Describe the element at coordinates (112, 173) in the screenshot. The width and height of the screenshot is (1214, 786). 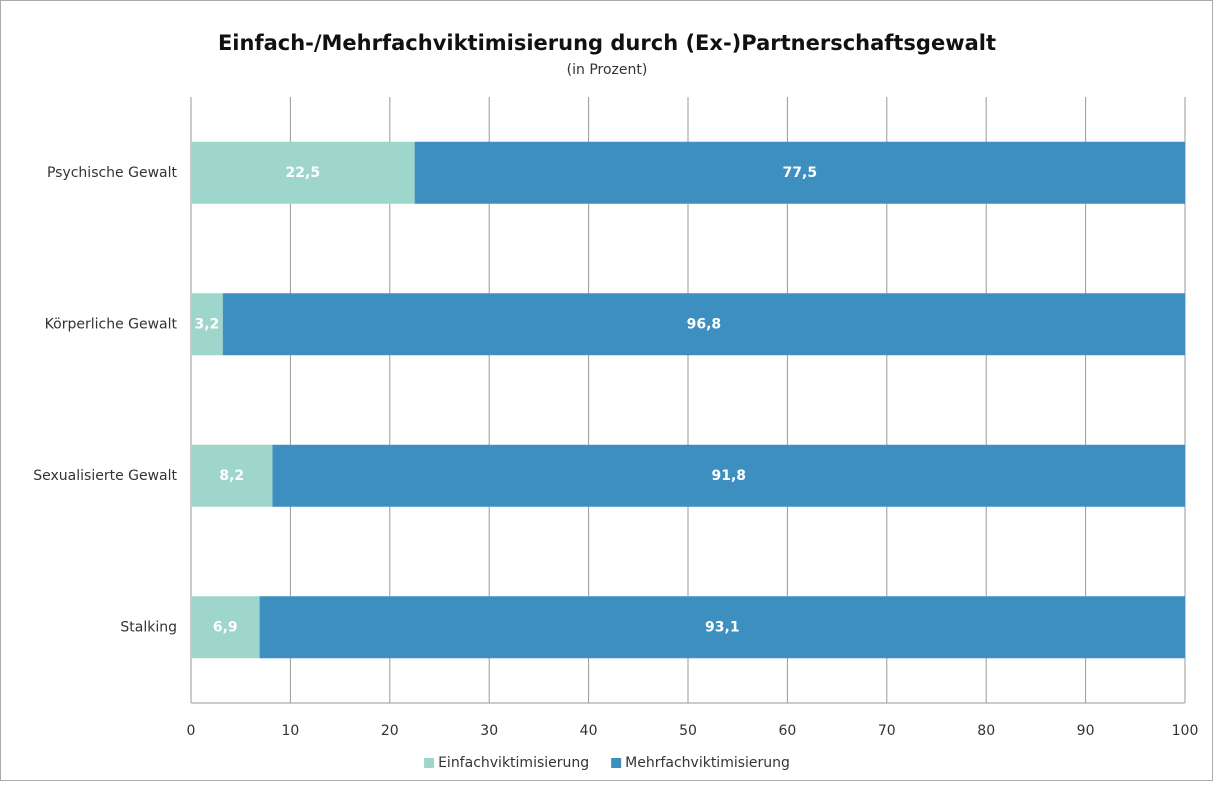
I see `y-tick-label: Psychische Gewalt` at that location.